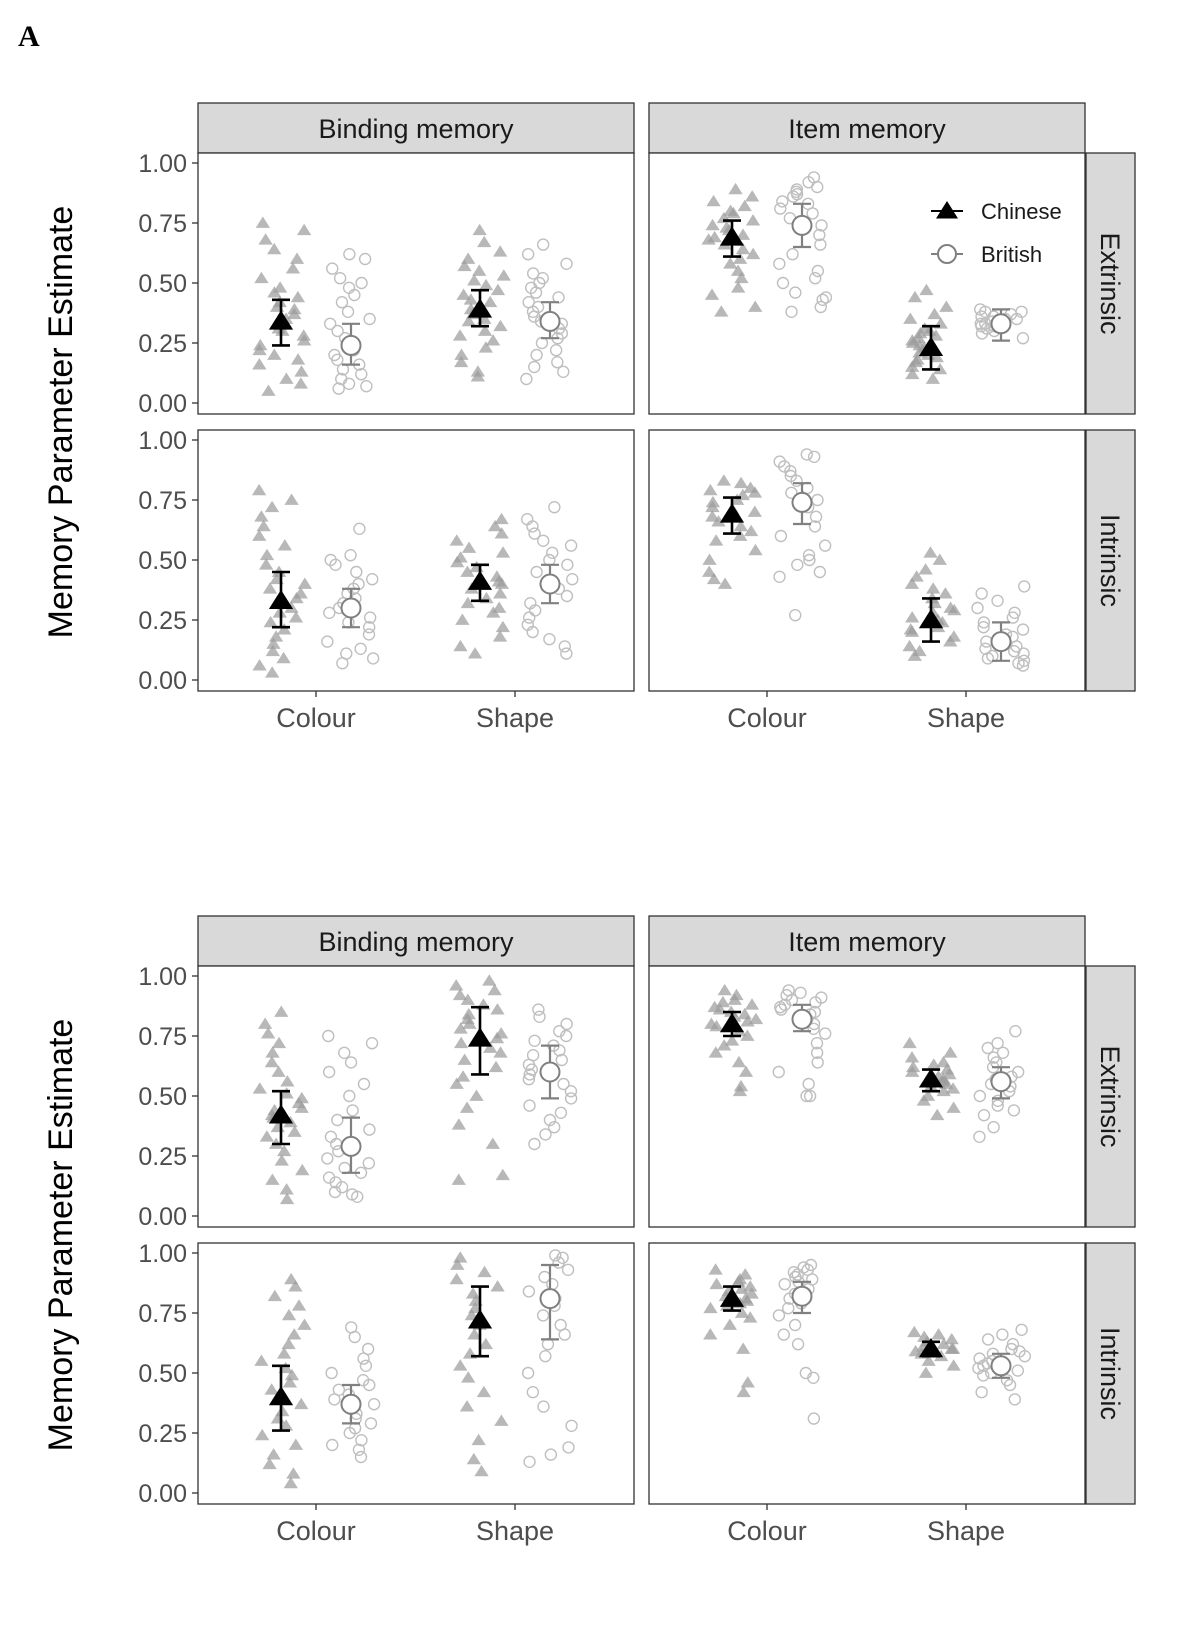 Image resolution: width=1200 pixels, height=1625 pixels. Describe the element at coordinates (867, 1394) in the screenshot. I see `facet-panel: Colour Shape` at that location.